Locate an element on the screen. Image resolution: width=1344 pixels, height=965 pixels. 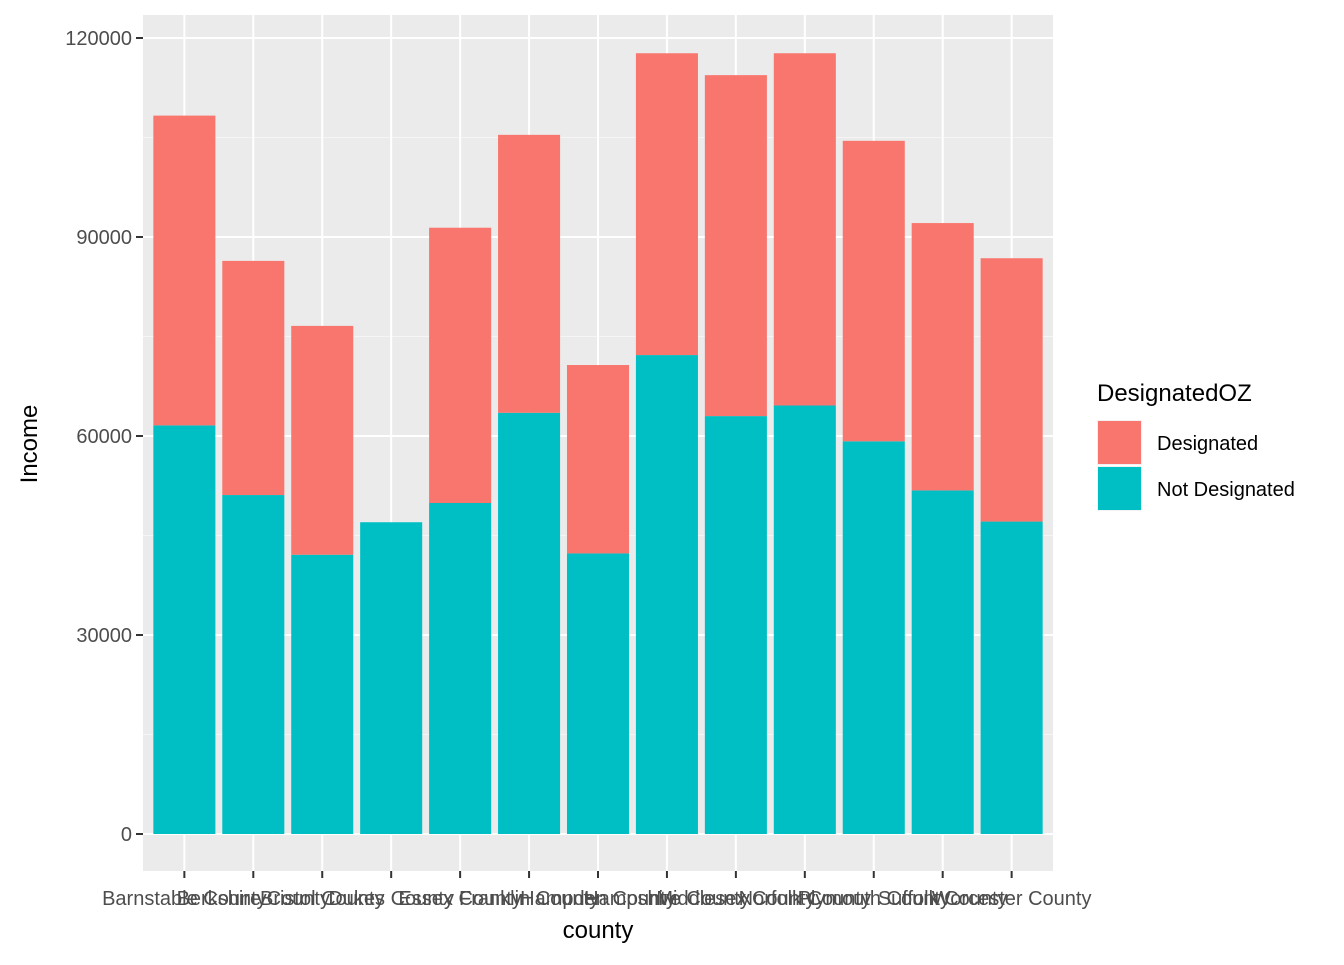
legend-label: Not Designated is located at coordinates (1226, 490).